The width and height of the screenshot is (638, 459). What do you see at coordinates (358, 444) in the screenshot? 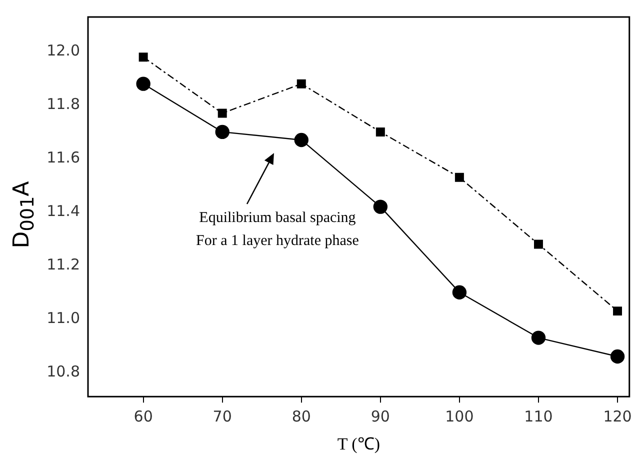
I see `x-axis-title: T (℃)` at bounding box center [358, 444].